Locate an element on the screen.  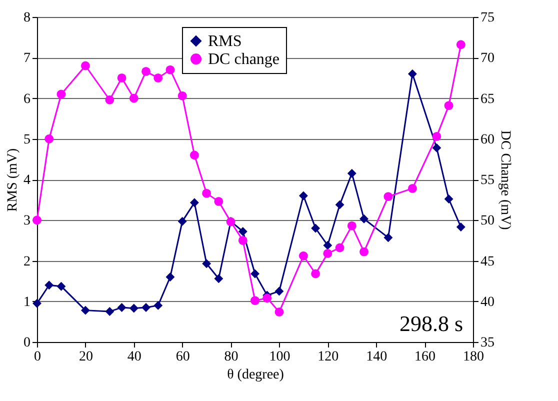
legend-label: RMS is located at coordinates (225, 41).